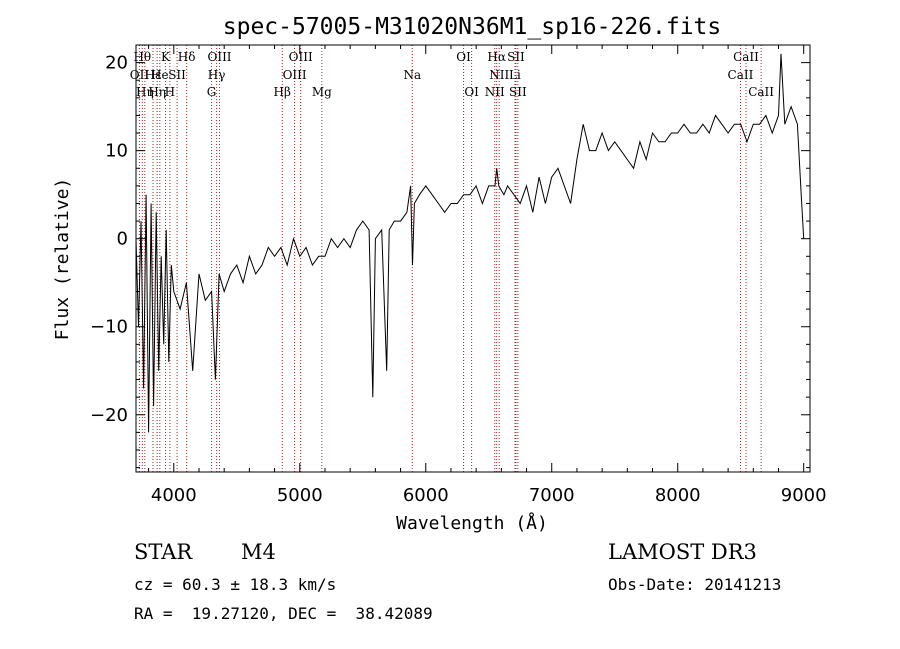 Image resolution: width=900 pixels, height=649 pixels. I want to click on x-tick-label-3: 7000, so click(552, 495).